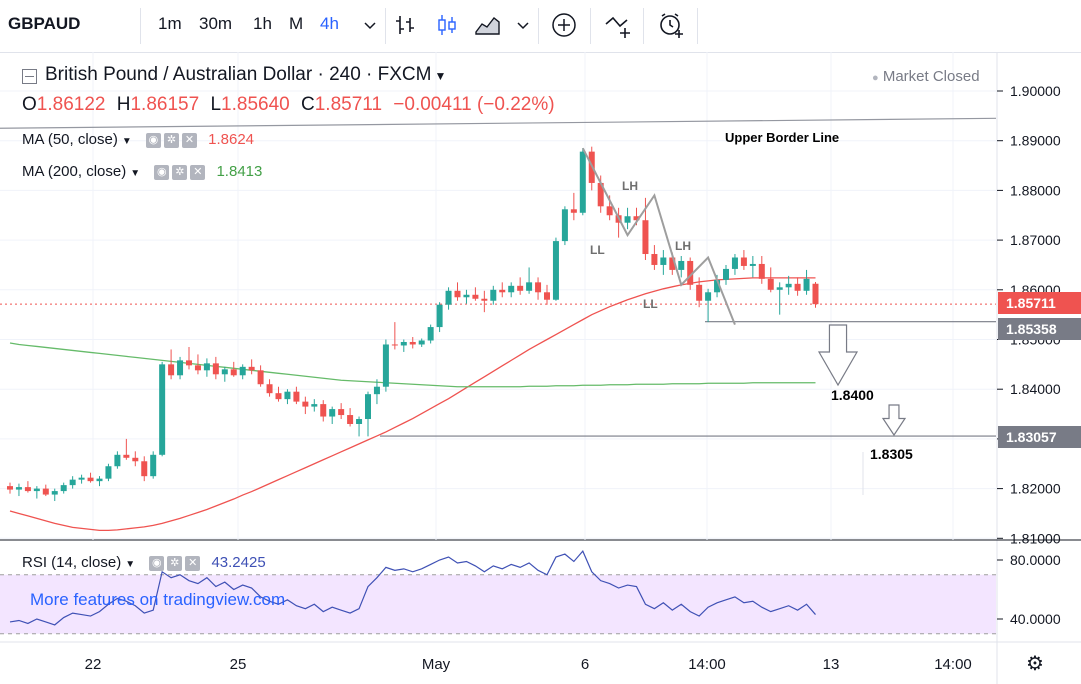 The width and height of the screenshot is (1081, 684). I want to click on interval-1h-button: 1h, so click(262, 23).